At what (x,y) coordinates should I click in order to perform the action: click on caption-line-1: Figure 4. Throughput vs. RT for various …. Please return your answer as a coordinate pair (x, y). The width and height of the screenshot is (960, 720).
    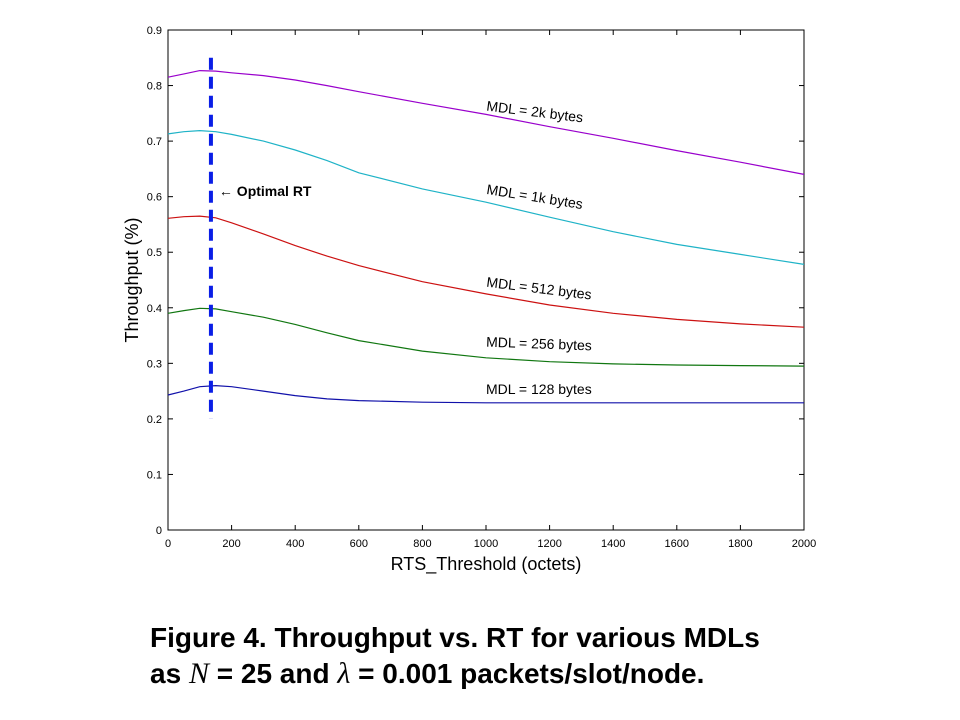
    Looking at the image, I should click on (455, 637).